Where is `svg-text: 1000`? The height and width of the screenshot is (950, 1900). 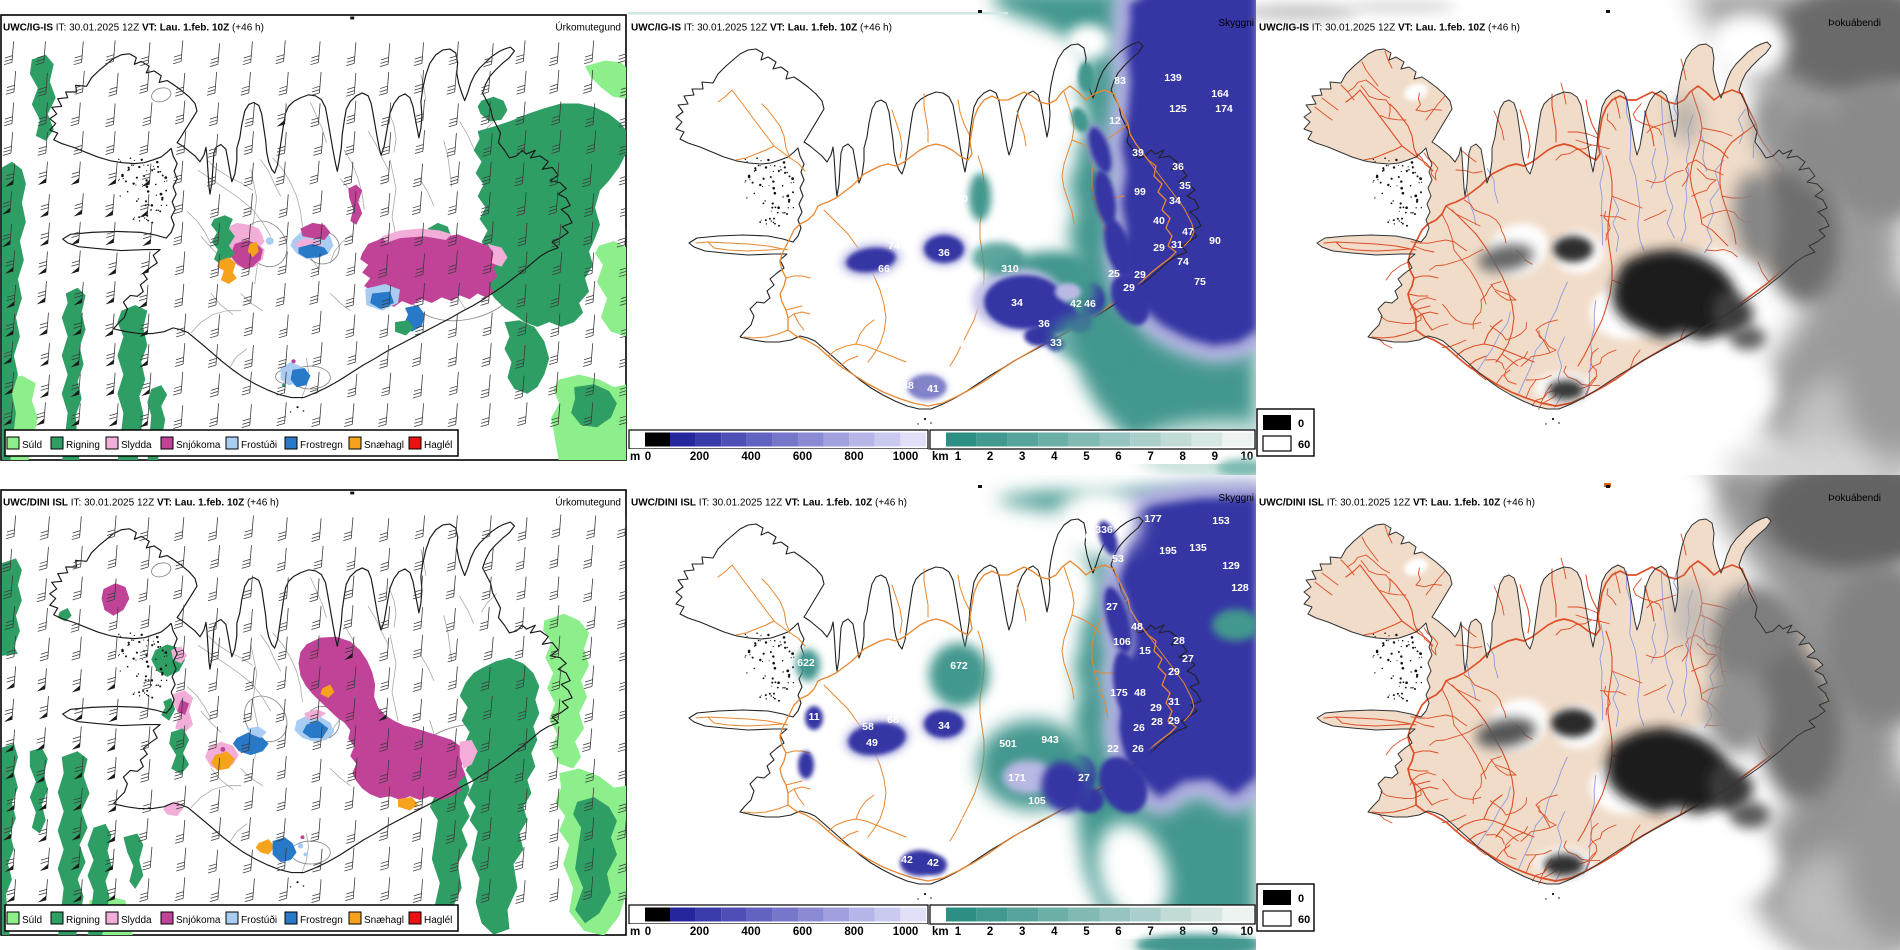 svg-text: 1000 is located at coordinates (906, 932).